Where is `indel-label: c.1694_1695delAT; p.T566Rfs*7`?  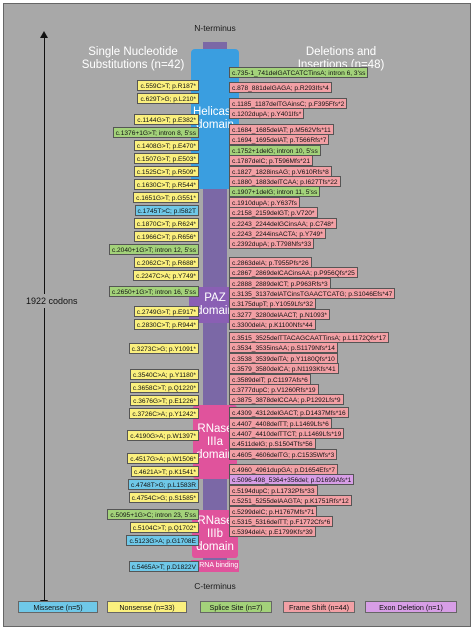 indel-label: c.1694_1695delAT; p.T566Rfs*7 is located at coordinates (279, 140).